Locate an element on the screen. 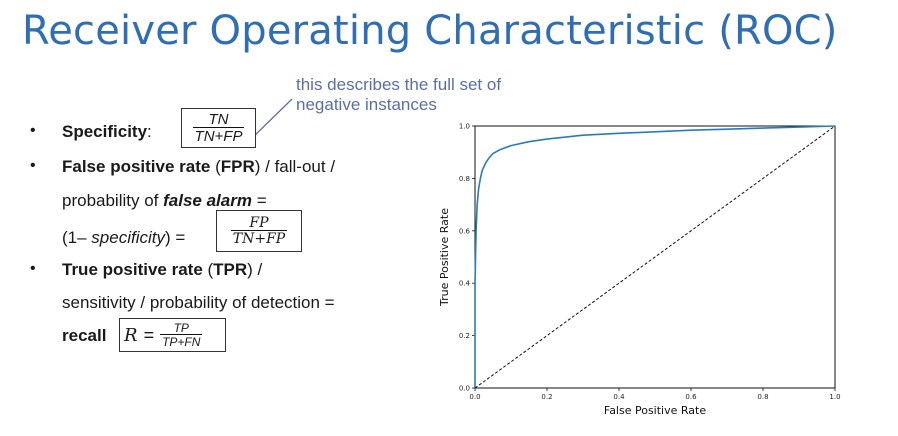 This screenshot has width=898, height=436. fpr-line2-post: = is located at coordinates (259, 200).